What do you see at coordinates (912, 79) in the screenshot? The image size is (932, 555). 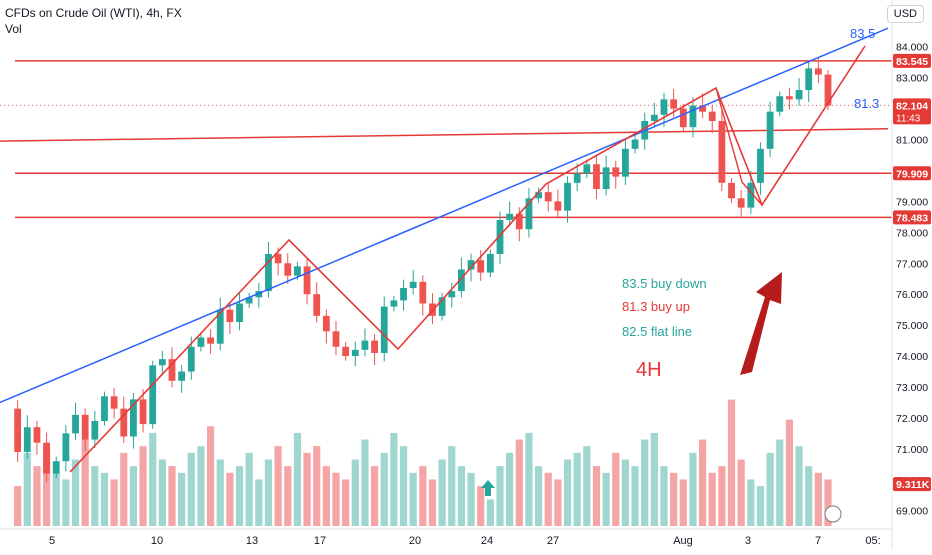 I see `y-tick-label: 83.000` at bounding box center [912, 79].